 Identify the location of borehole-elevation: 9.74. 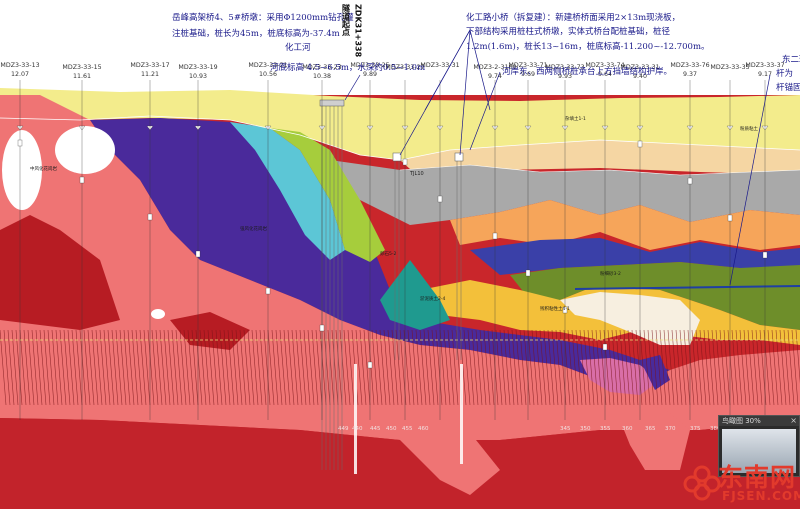
(495, 76).